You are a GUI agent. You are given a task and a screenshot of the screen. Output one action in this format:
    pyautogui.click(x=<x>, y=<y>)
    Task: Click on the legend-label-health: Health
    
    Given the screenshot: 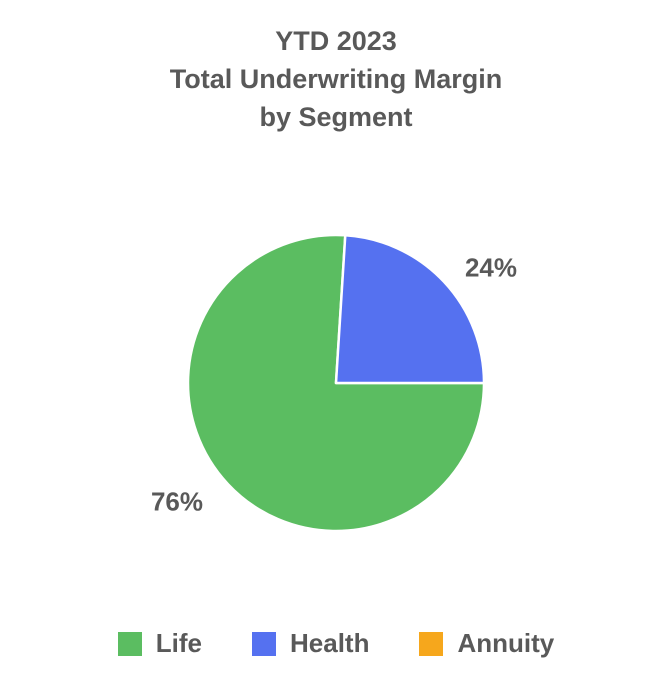 What is the action you would take?
    pyautogui.click(x=330, y=643)
    